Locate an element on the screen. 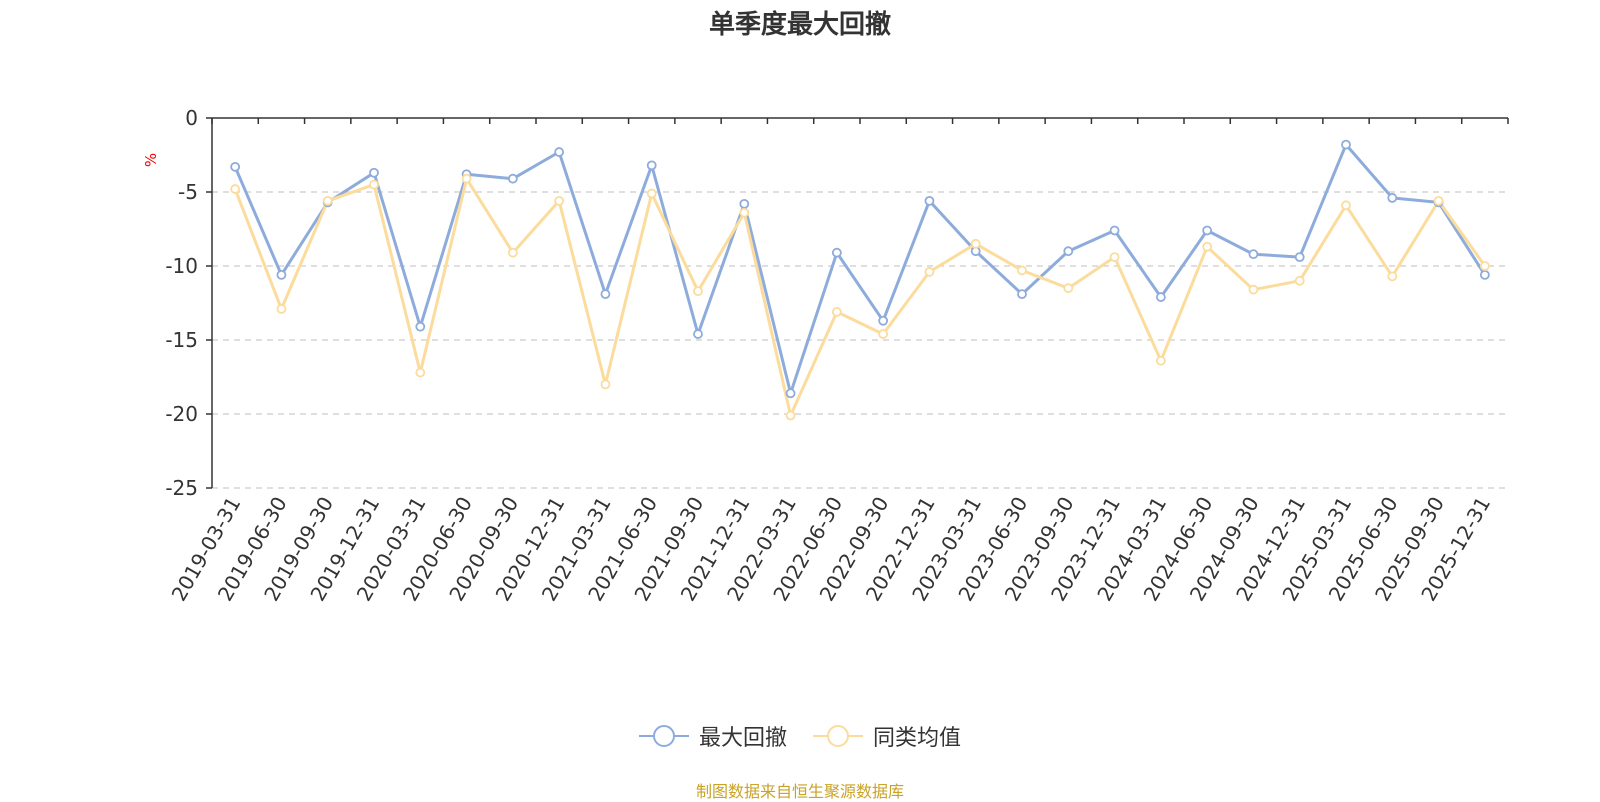 This screenshot has width=1600, height=802. legend-label: 同类均值 is located at coordinates (917, 738).